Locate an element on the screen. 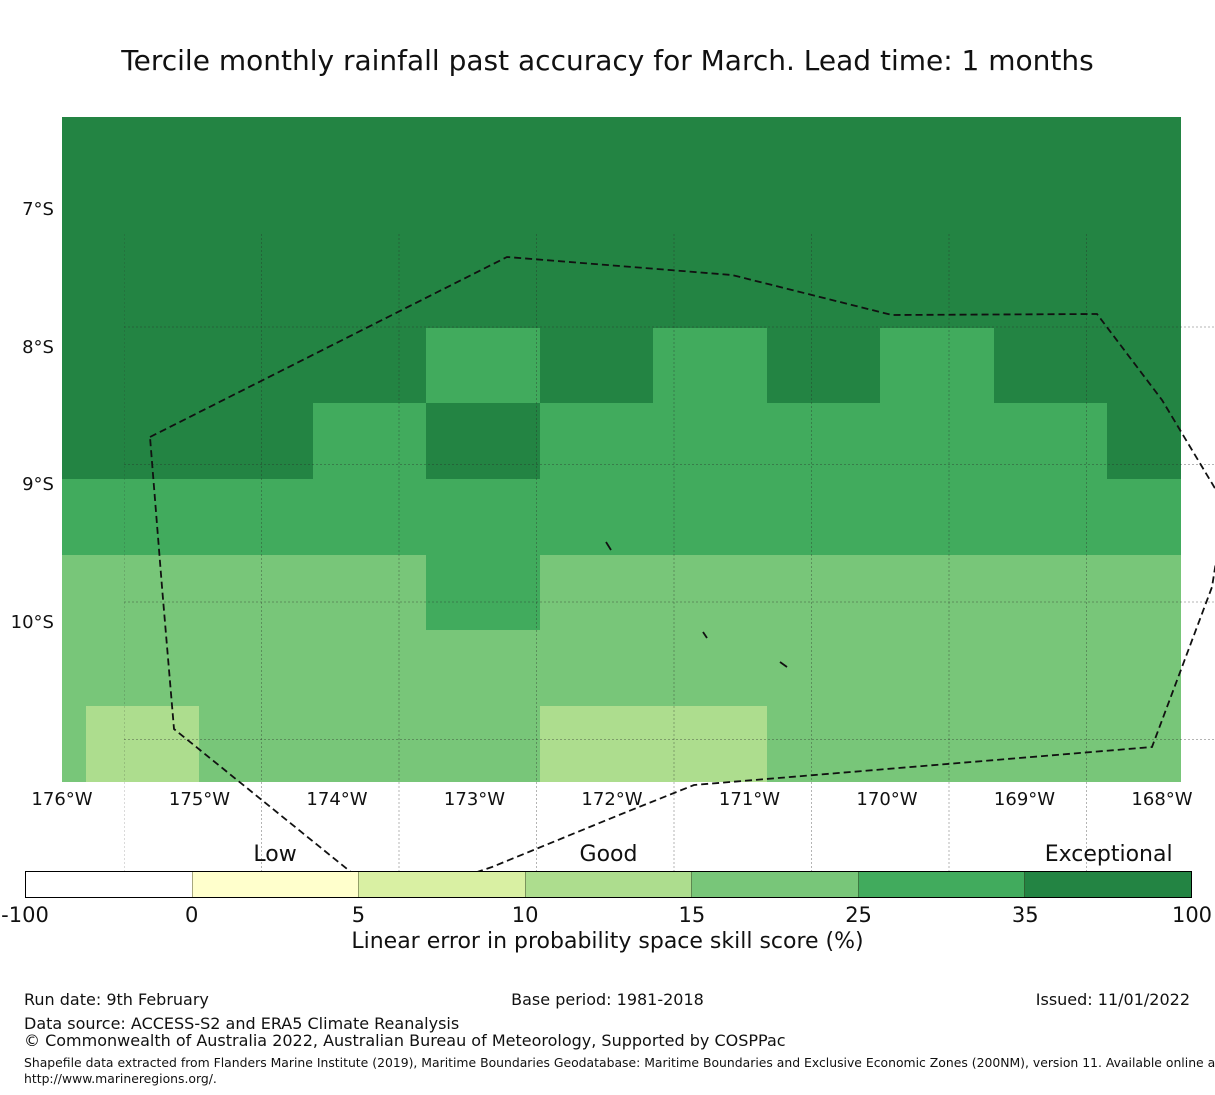 This screenshot has width=1215, height=1095. colorbar-tick-label: 15 is located at coordinates (692, 915).